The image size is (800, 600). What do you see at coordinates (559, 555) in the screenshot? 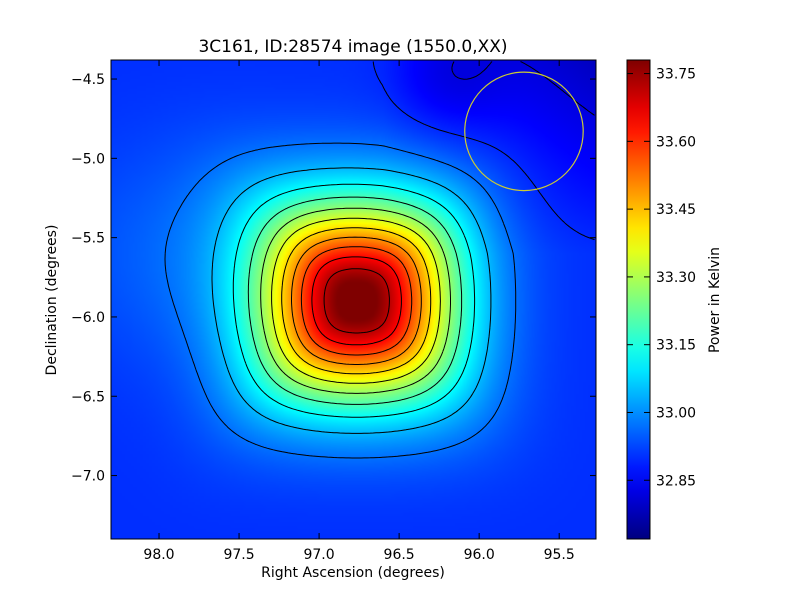
I see `x-tick-label: 95.5` at bounding box center [559, 555].